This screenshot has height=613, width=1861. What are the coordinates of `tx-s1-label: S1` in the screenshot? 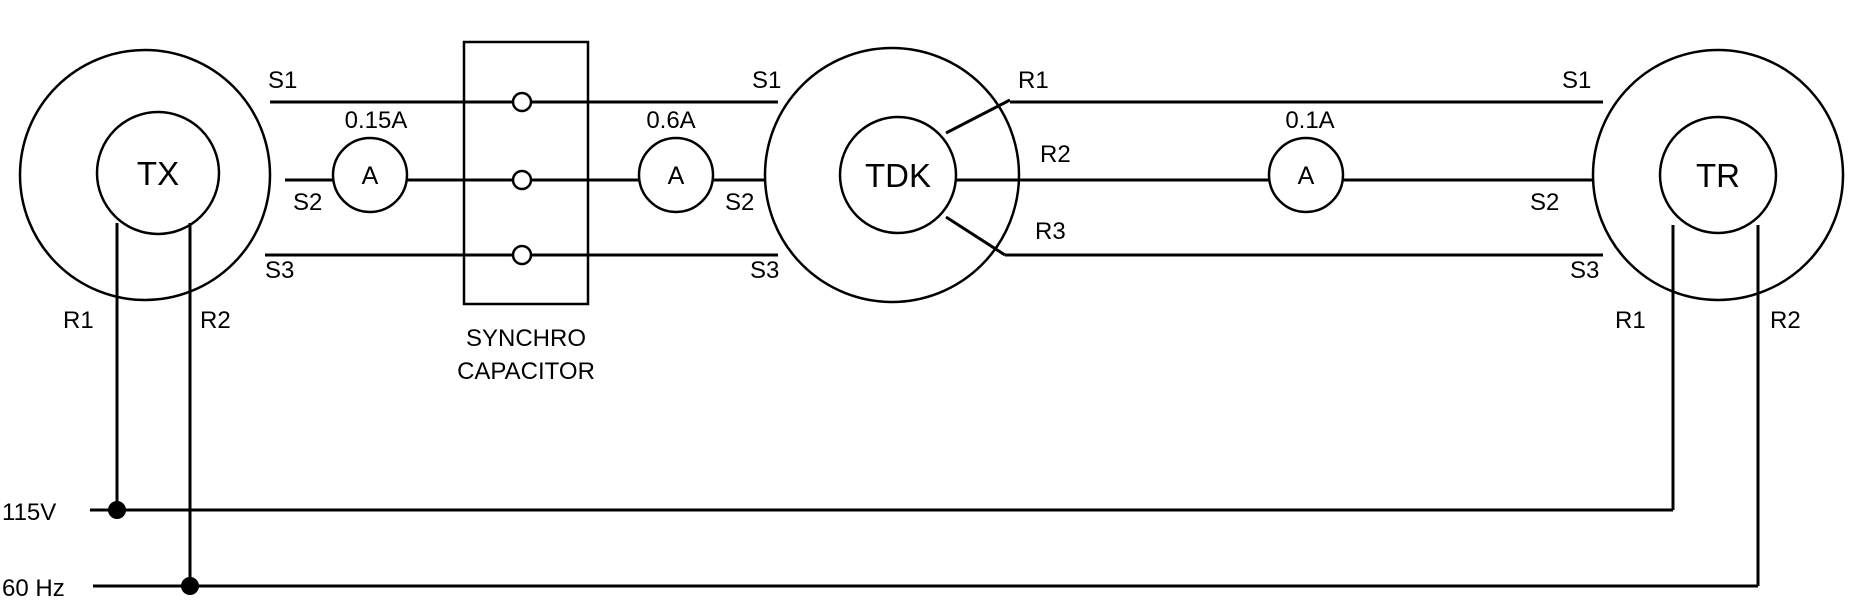 It's located at (282, 80).